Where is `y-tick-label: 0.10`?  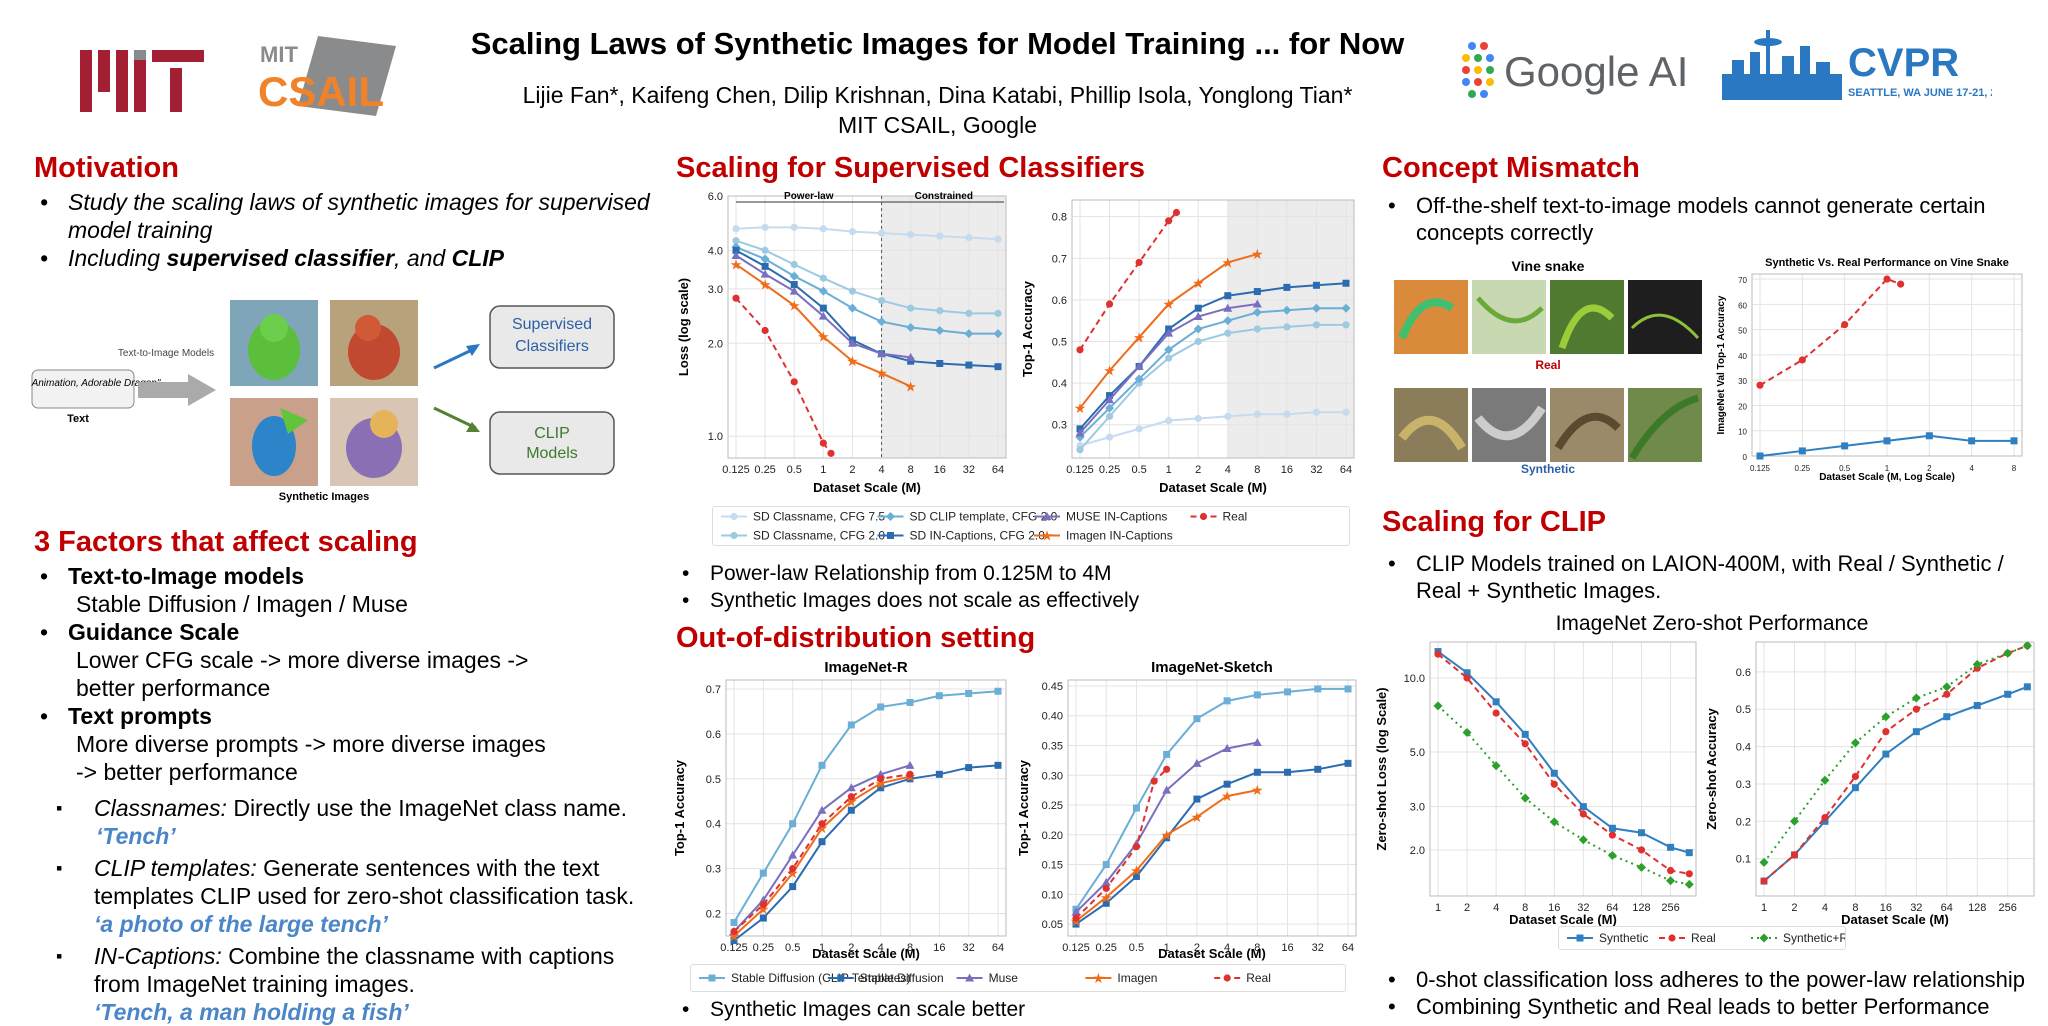 y-tick-label: 0.10 is located at coordinates (1052, 895).